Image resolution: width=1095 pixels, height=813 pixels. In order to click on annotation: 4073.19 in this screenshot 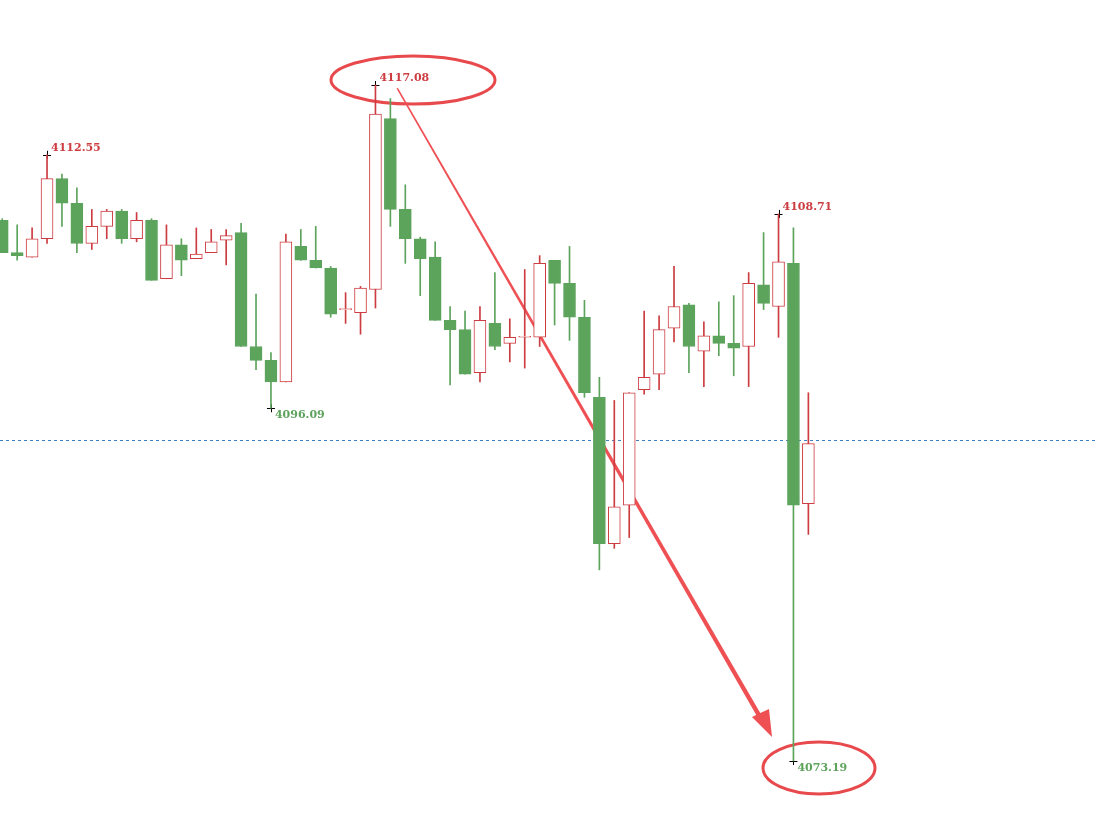, I will do `click(822, 767)`.